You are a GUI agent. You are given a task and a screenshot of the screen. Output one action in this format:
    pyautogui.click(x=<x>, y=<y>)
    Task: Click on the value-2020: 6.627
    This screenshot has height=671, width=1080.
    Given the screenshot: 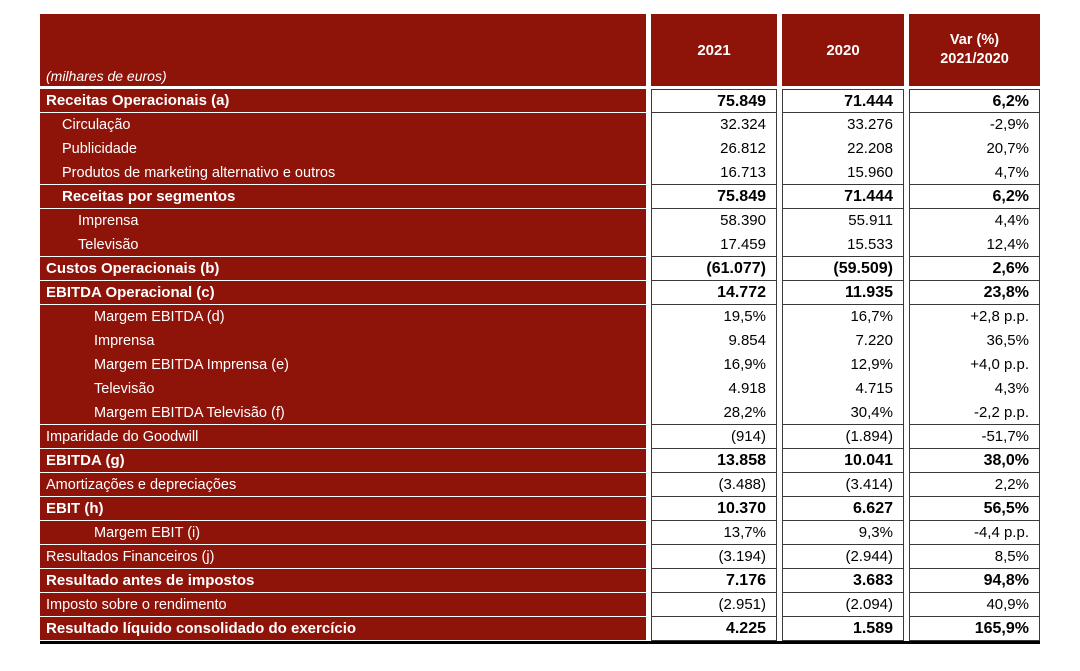 What is the action you would take?
    pyautogui.click(x=843, y=509)
    